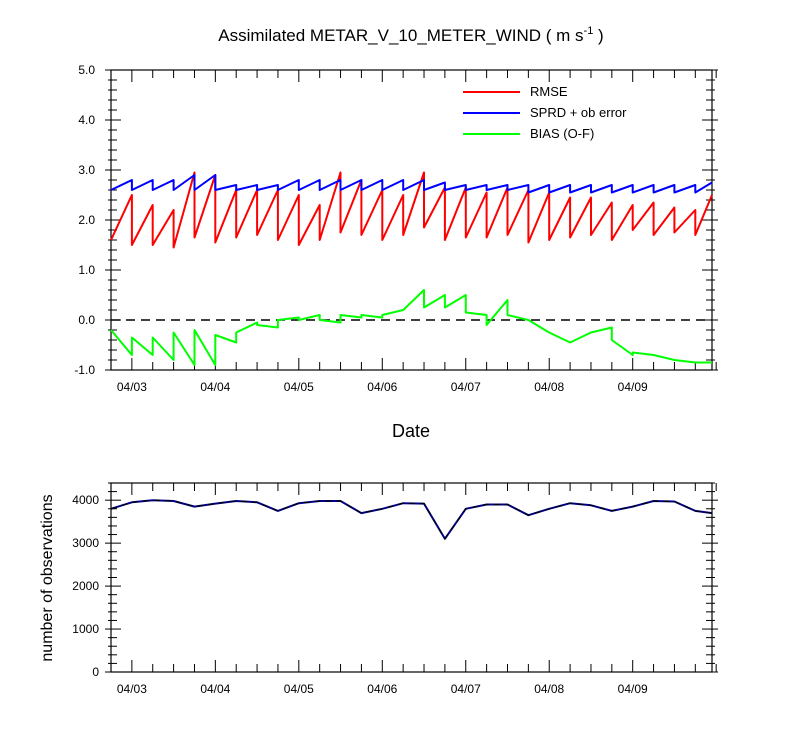 The image size is (800, 755). Describe the element at coordinates (578, 112) in the screenshot. I see `legend-label-1: SPRD + ob error` at that location.